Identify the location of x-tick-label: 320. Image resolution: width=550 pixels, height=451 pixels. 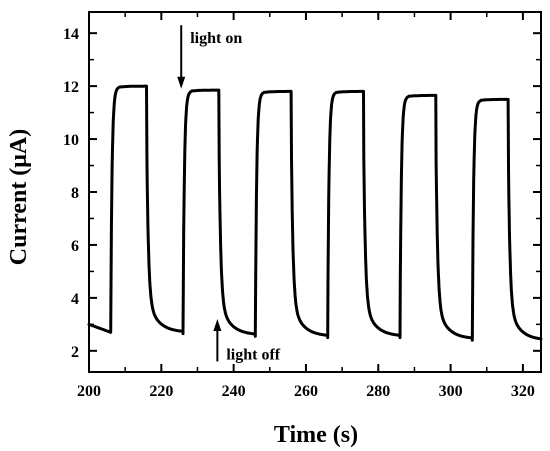
(523, 391).